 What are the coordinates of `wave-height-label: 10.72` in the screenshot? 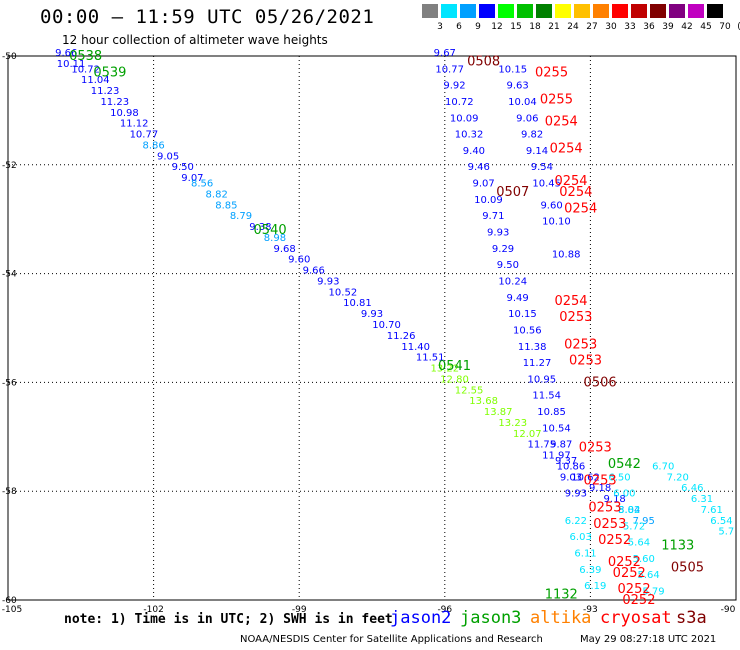 It's located at (459, 102).